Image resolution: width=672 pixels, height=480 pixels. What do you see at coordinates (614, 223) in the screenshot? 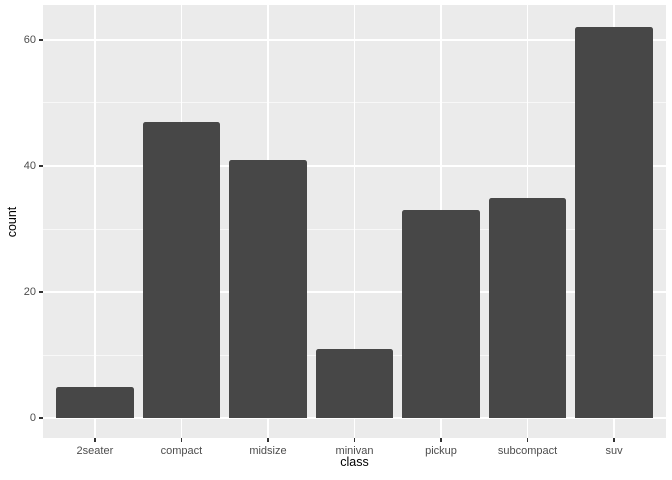
I see `bar-suv` at bounding box center [614, 223].